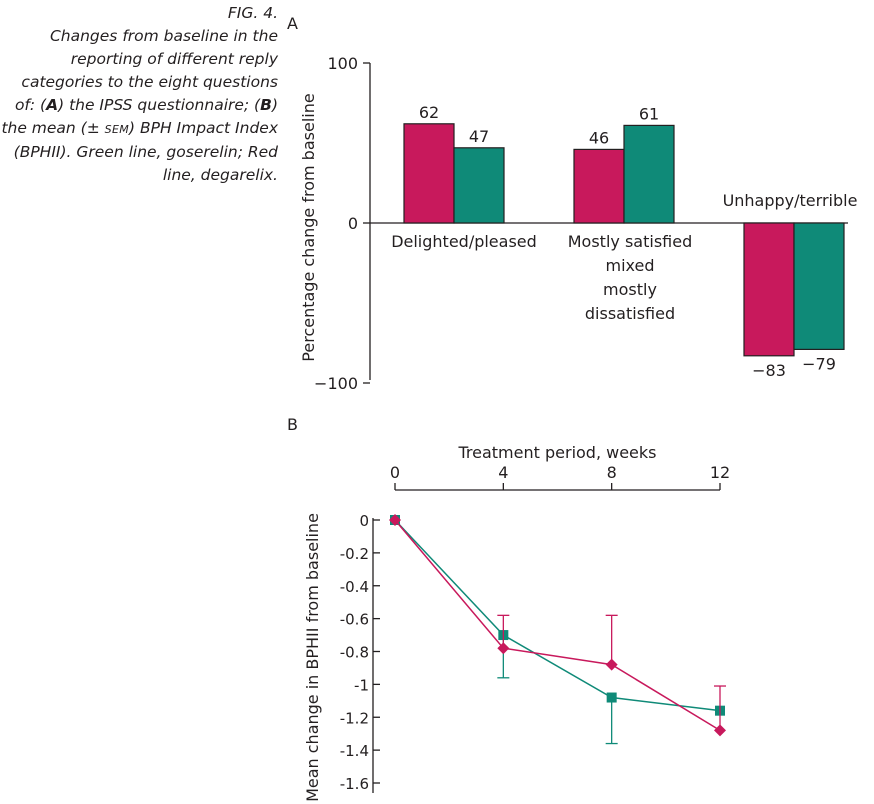  What do you see at coordinates (139, 116) in the screenshot?
I see `caption-text-3: ) the mean (±` at bounding box center [139, 116].